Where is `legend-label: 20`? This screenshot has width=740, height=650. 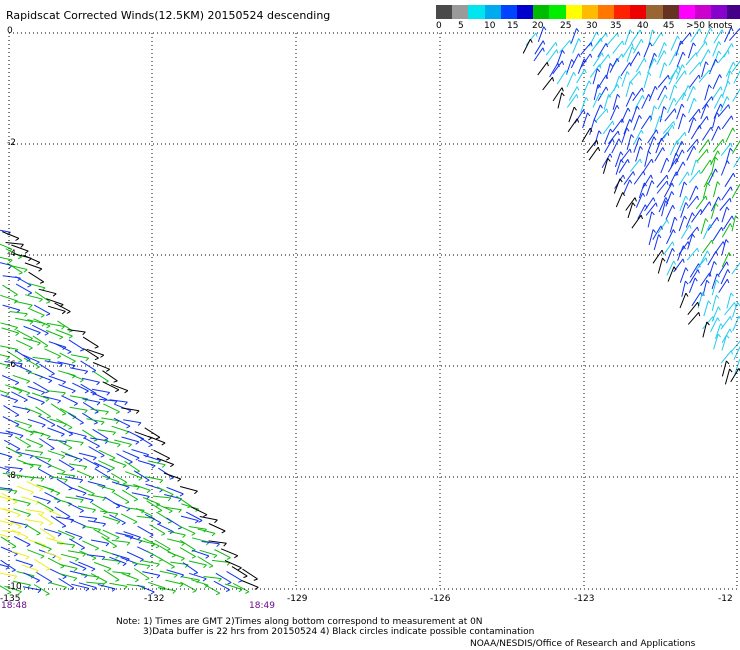 legend-label: 20 is located at coordinates (538, 26).